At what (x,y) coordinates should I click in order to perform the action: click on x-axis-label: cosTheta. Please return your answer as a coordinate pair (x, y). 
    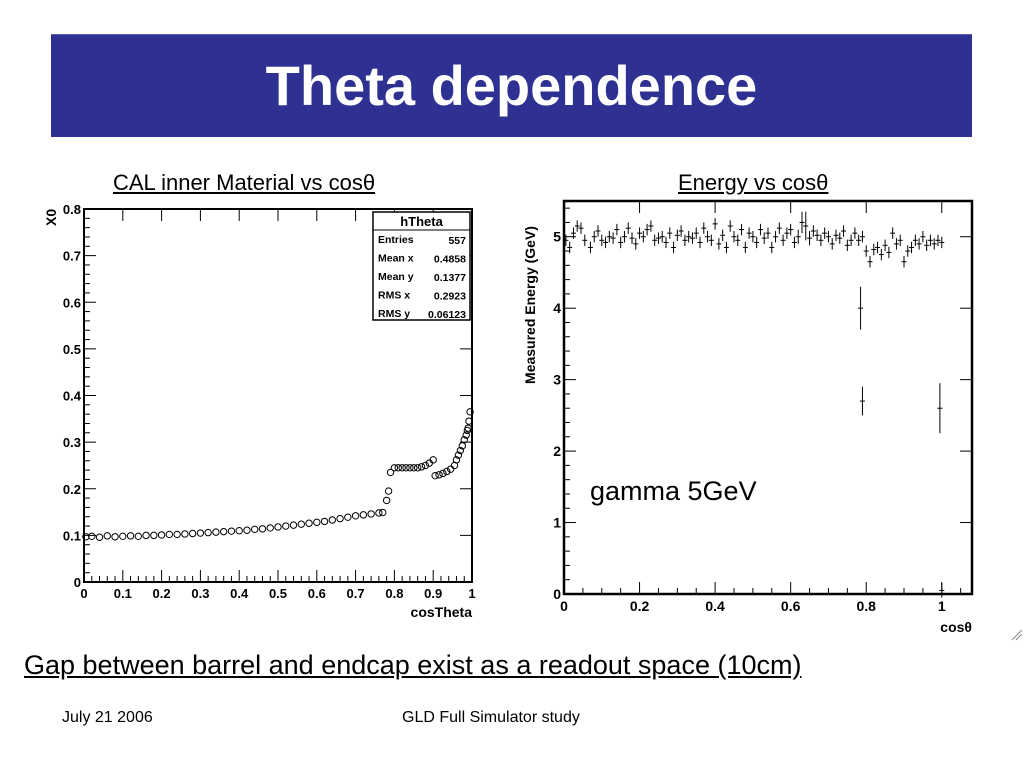
    Looking at the image, I should click on (442, 612).